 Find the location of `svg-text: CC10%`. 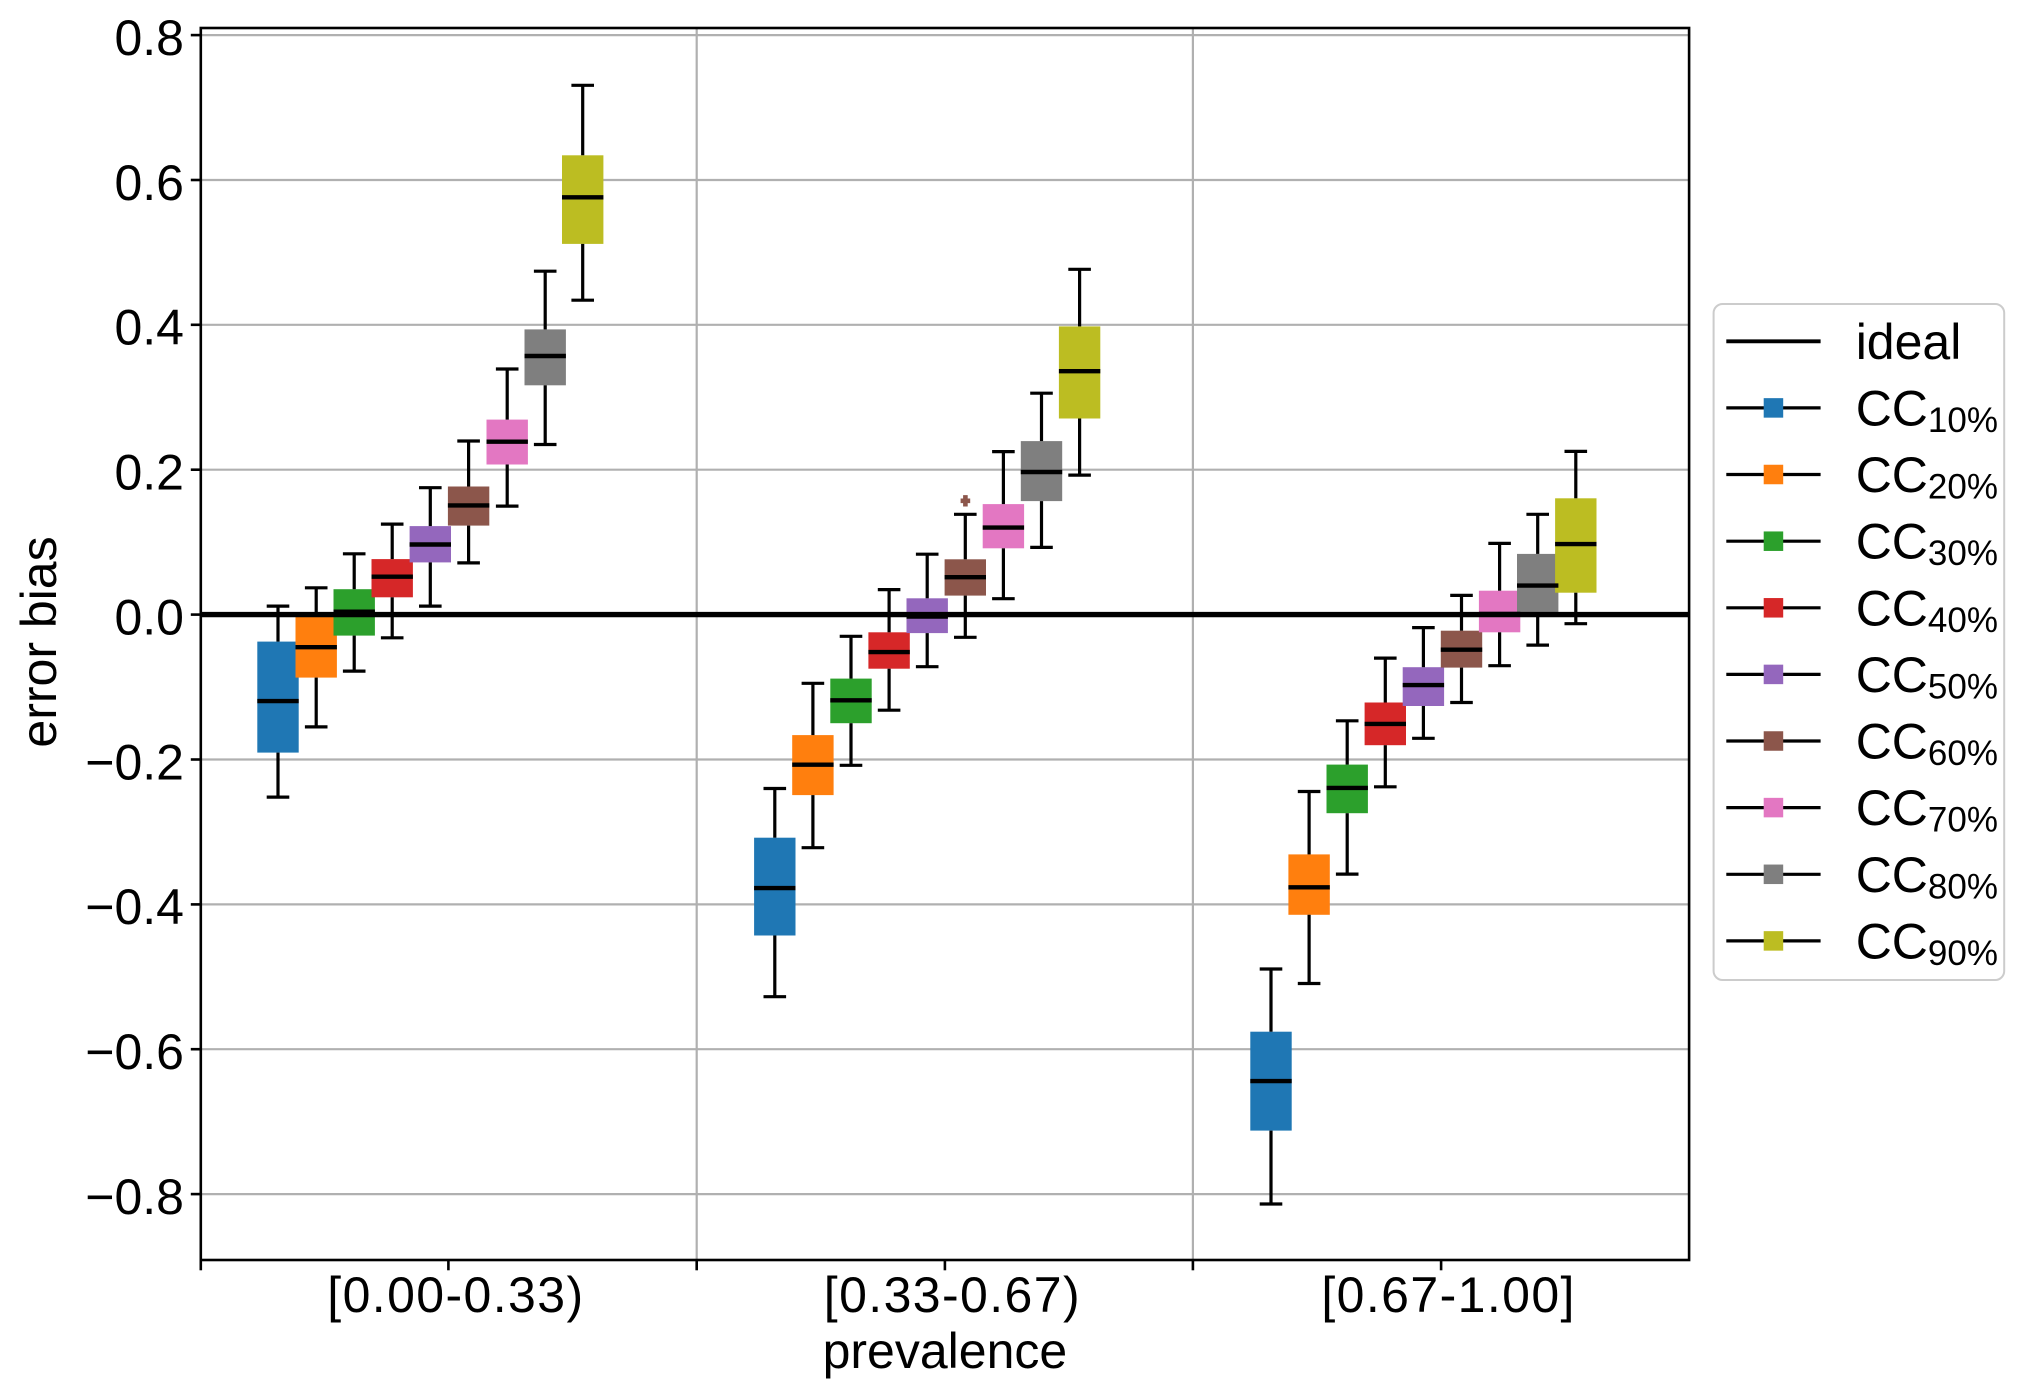

svg-text: CC10% is located at coordinates (1927, 410).